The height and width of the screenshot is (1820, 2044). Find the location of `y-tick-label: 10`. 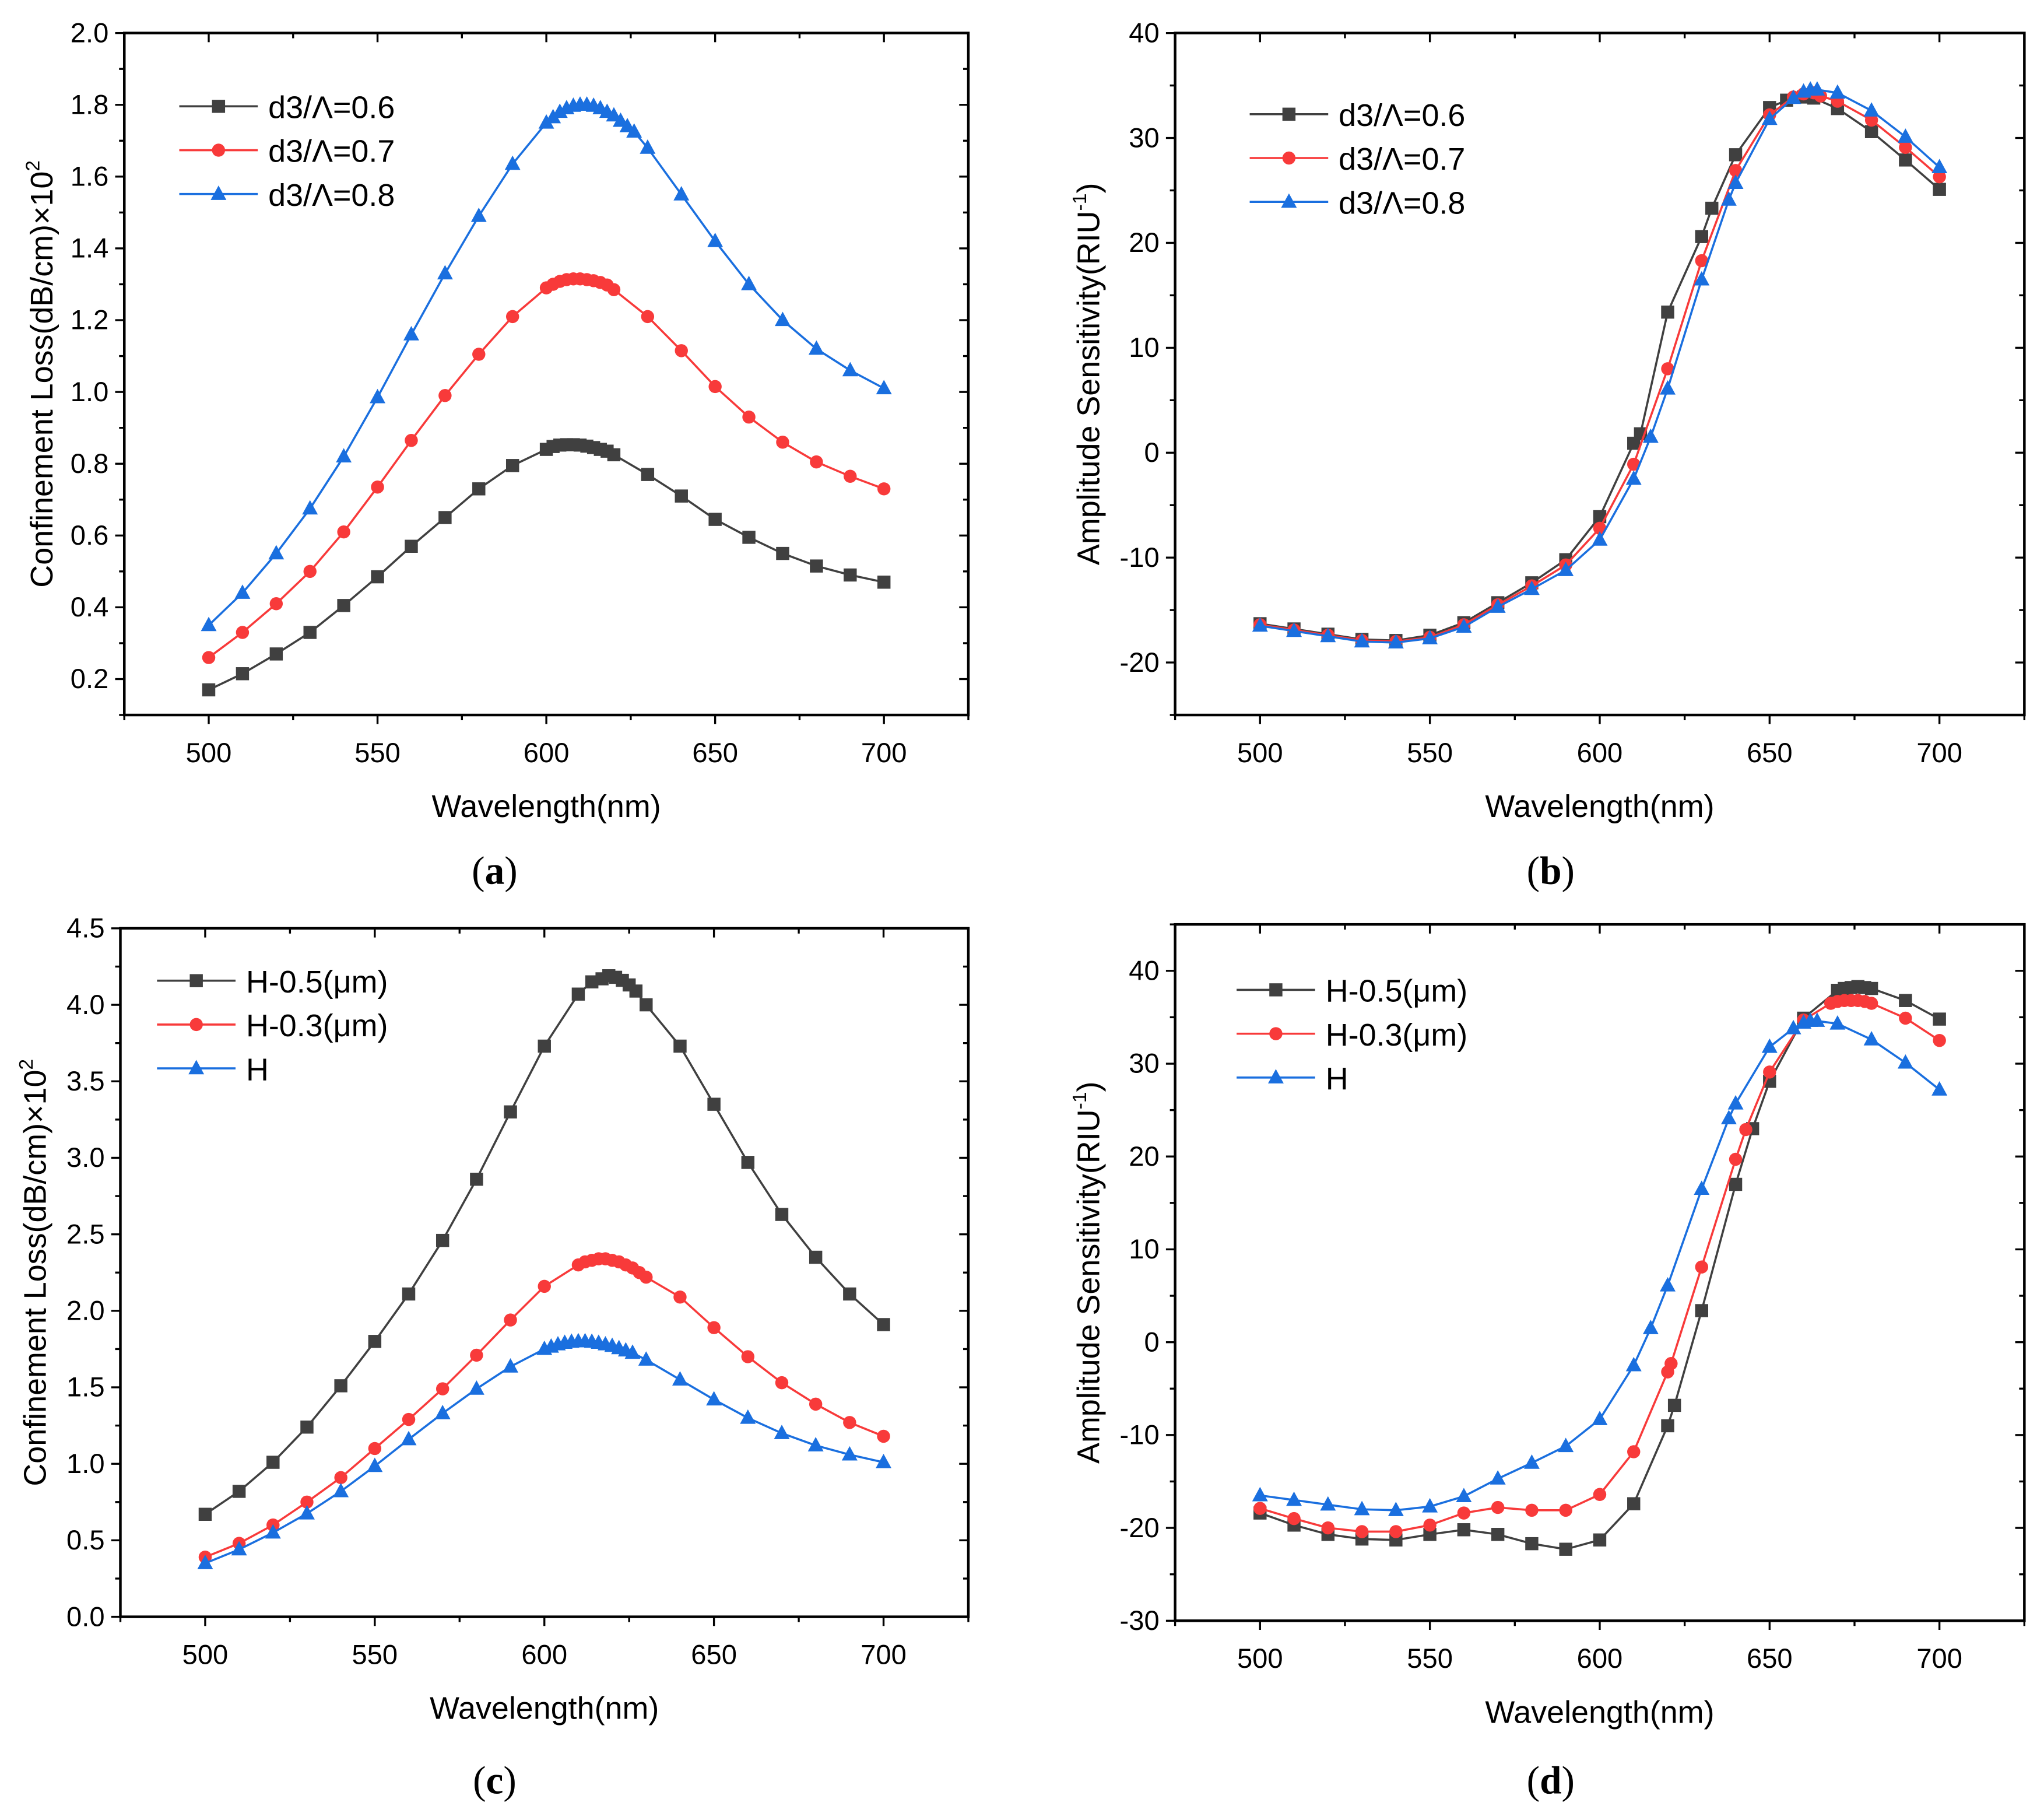

y-tick-label: 10 is located at coordinates (1144, 347).